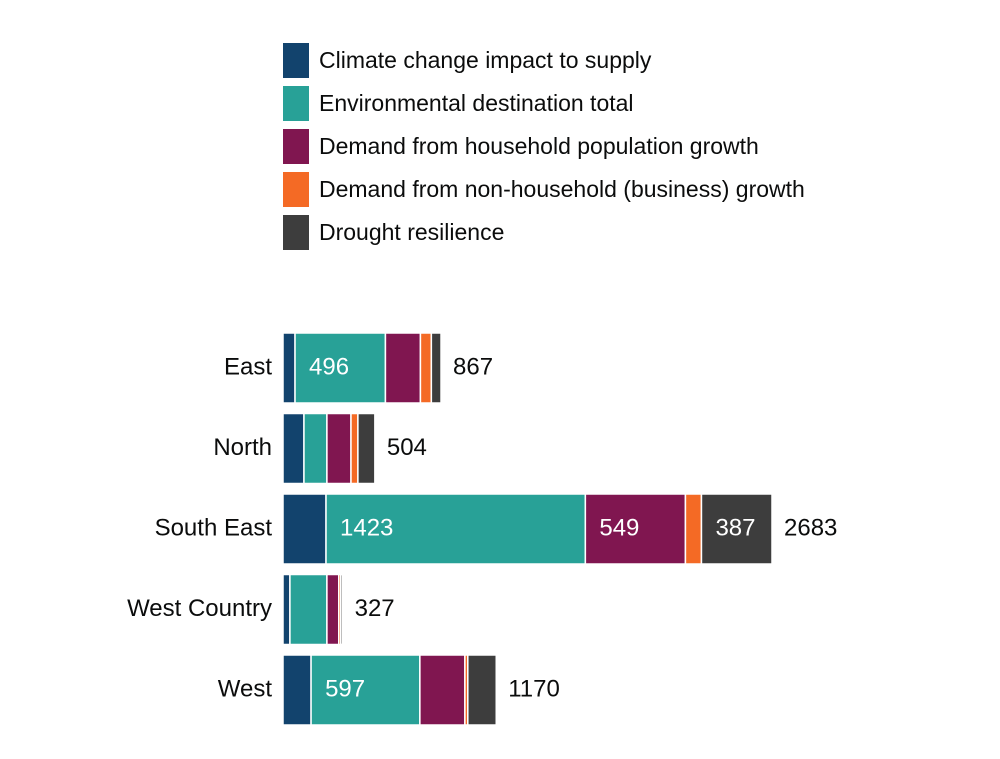 The height and width of the screenshot is (759, 1000). Describe the element at coordinates (476, 103) in the screenshot. I see `legend-label: Environmental destination total` at that location.